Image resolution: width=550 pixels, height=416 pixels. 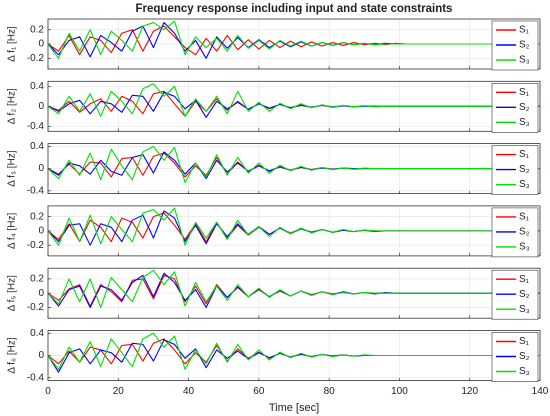 What do you see at coordinates (119, 391) in the screenshot?
I see `x-tick-label: 20` at bounding box center [119, 391].